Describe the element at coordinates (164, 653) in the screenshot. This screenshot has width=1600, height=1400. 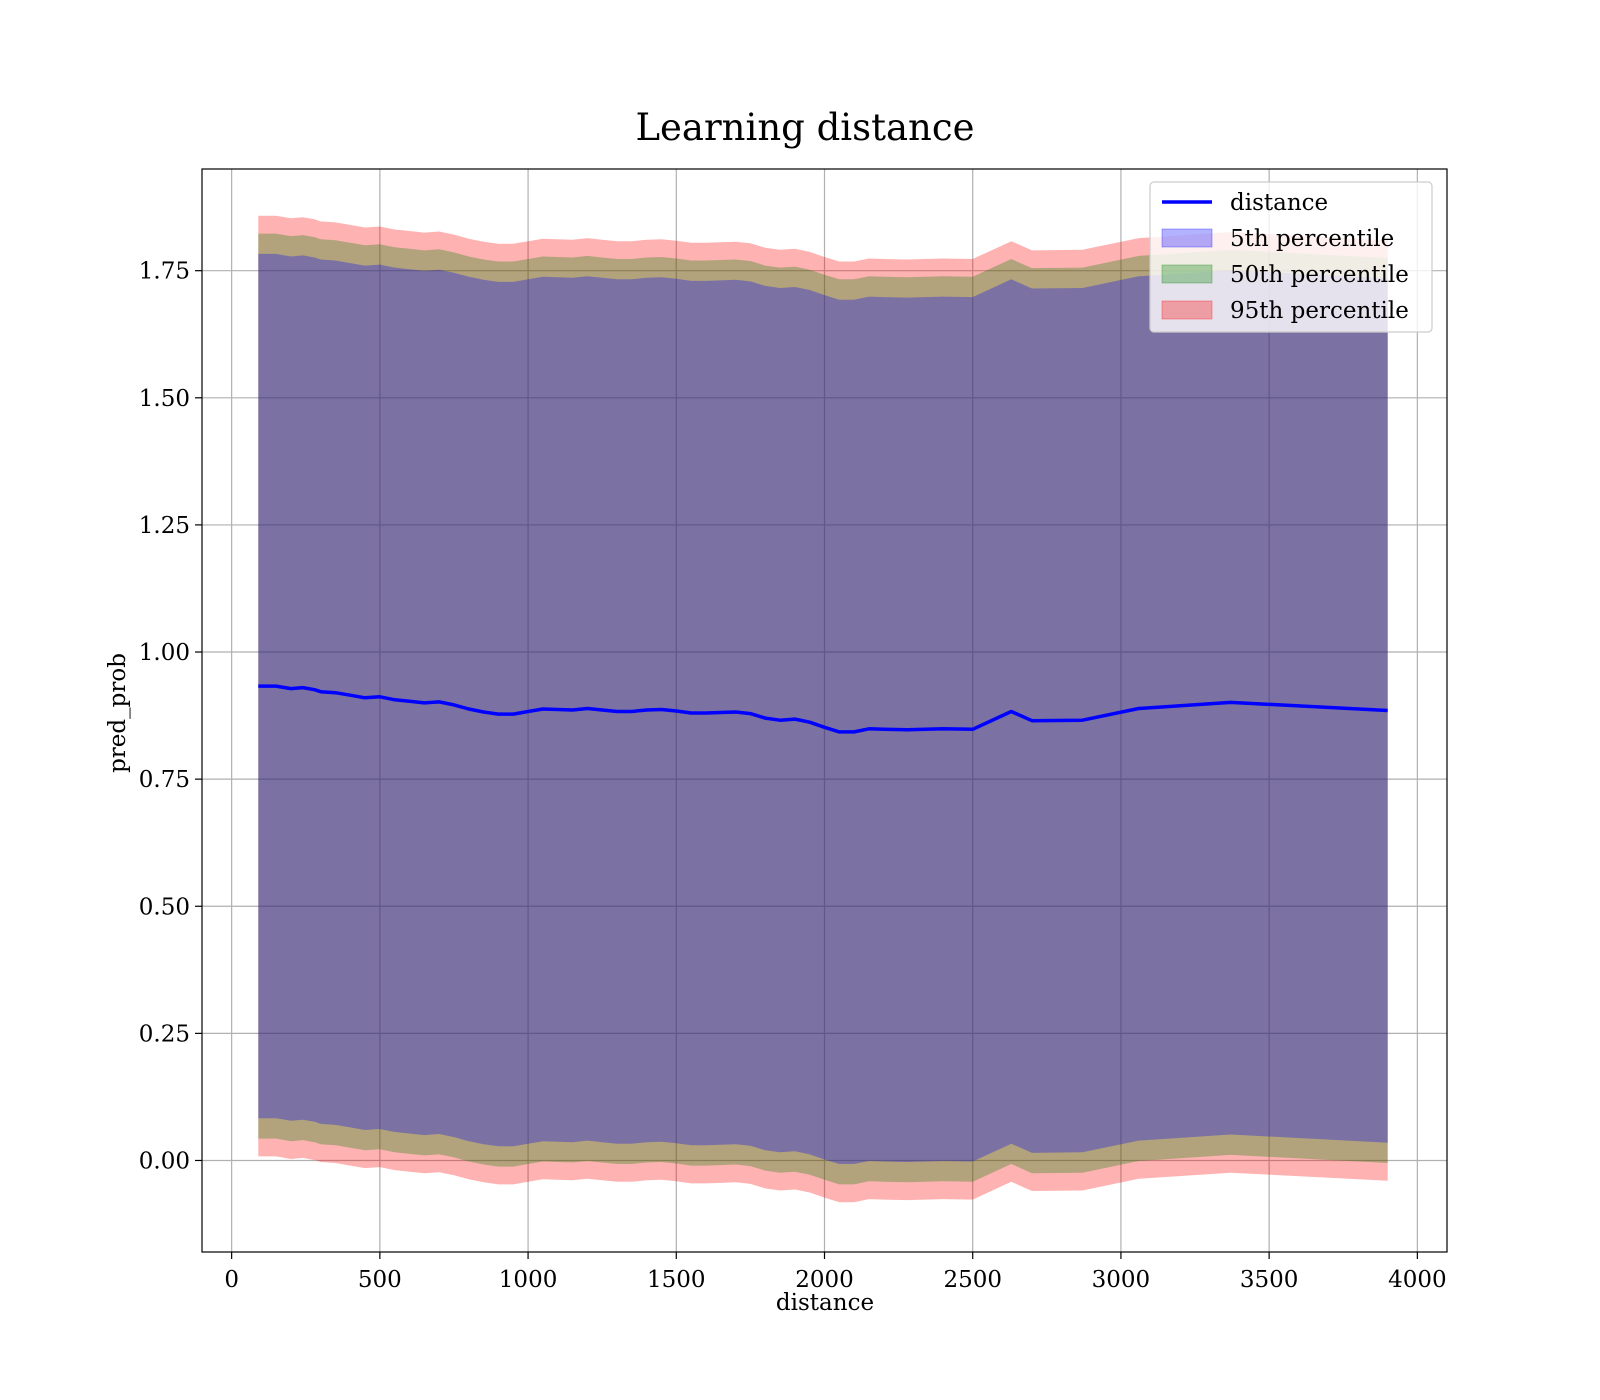
I see `y-tick-label: 1.00` at that location.